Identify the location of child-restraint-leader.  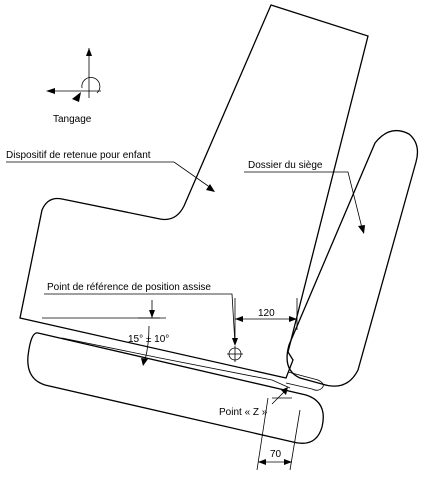
(109, 175).